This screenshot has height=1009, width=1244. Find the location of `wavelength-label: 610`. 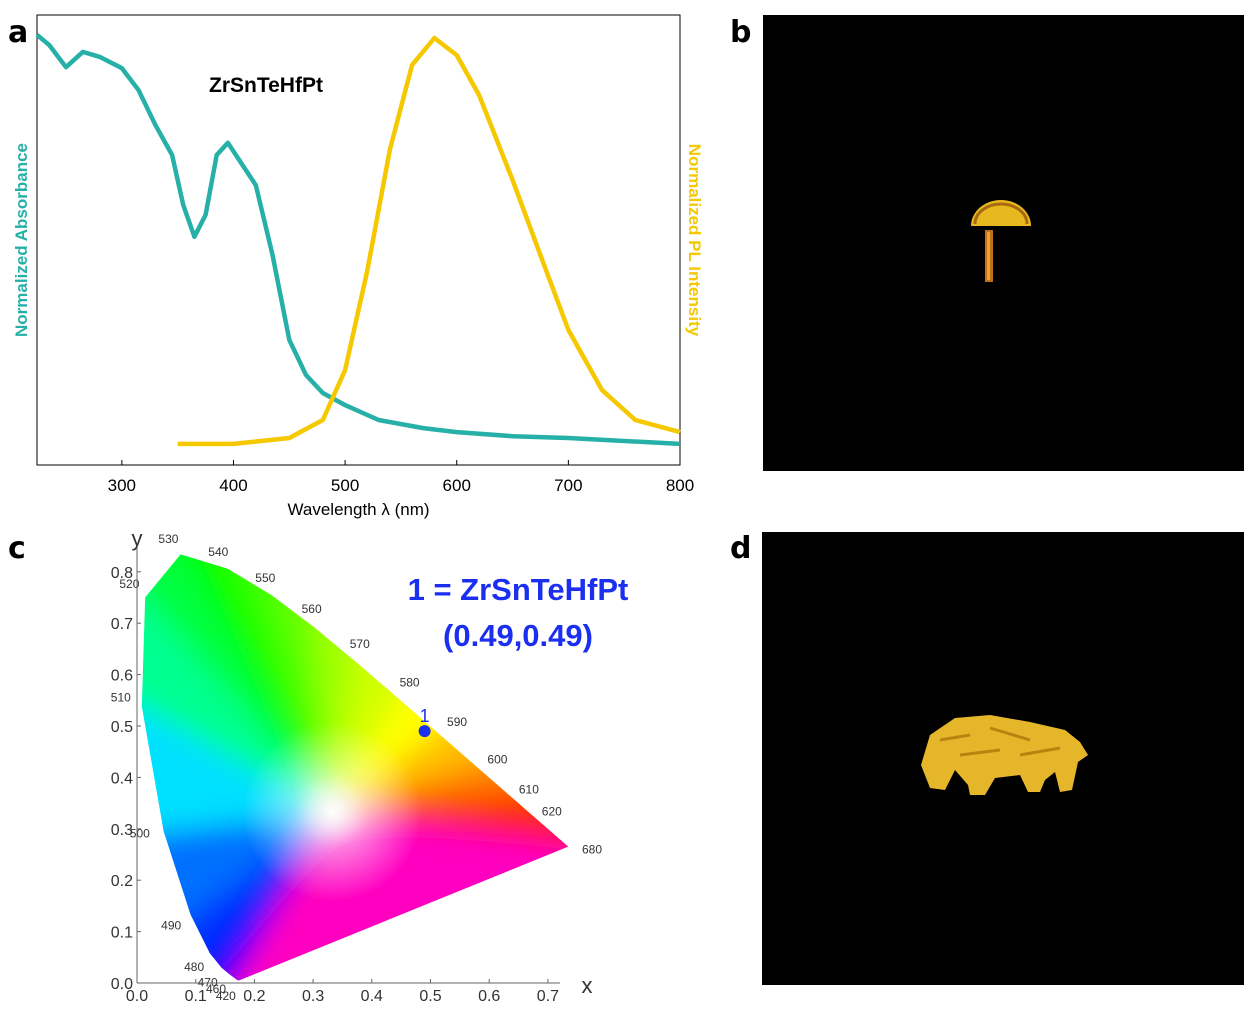

wavelength-label: 610 is located at coordinates (529, 789).